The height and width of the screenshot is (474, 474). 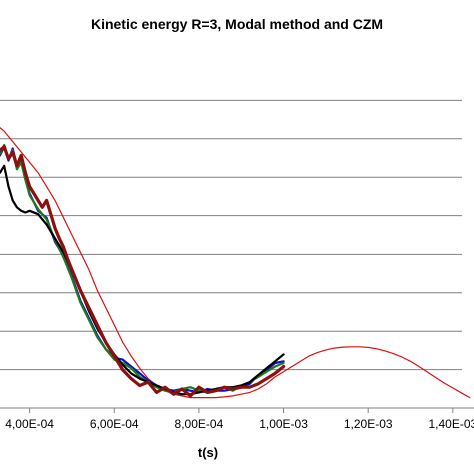 I want to click on x-tick-label-3: 1,00E-03, so click(x=283, y=424).